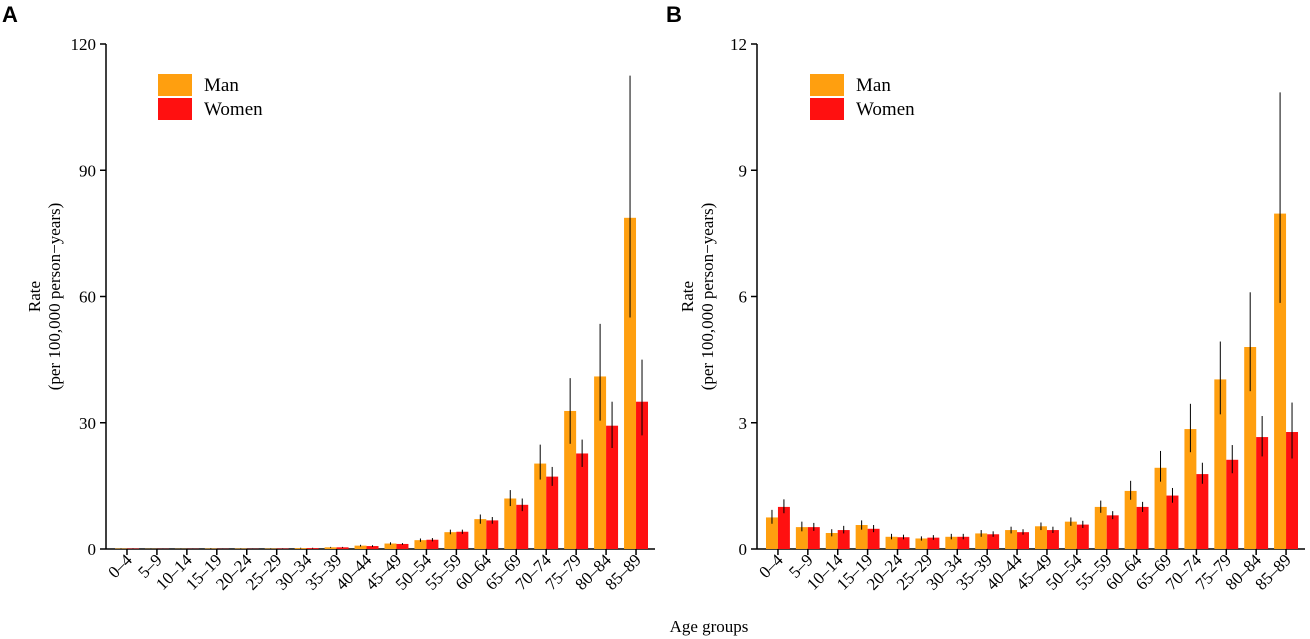 The image size is (1310, 639). I want to click on y-tick-label: 3, so click(743, 423).